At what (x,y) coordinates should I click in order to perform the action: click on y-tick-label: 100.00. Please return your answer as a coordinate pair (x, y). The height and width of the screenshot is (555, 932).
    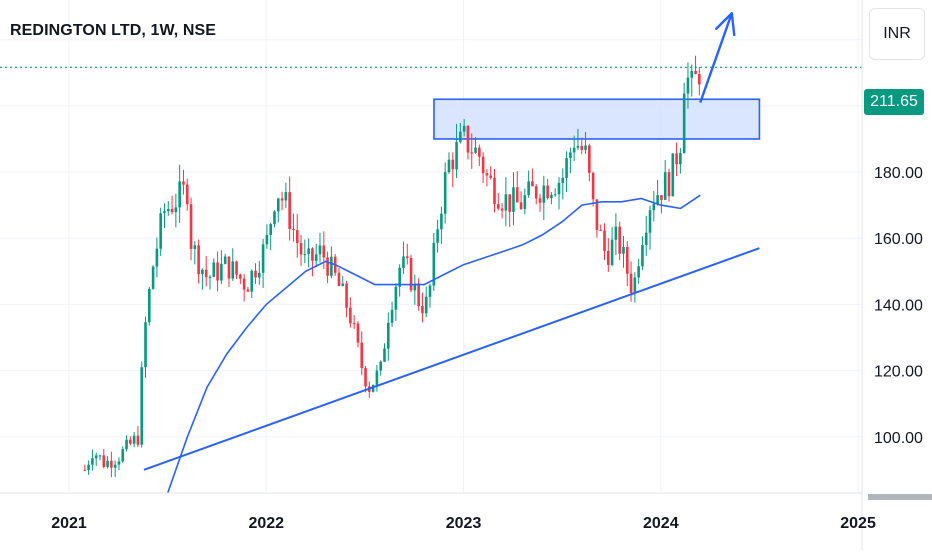
    Looking at the image, I should click on (898, 438).